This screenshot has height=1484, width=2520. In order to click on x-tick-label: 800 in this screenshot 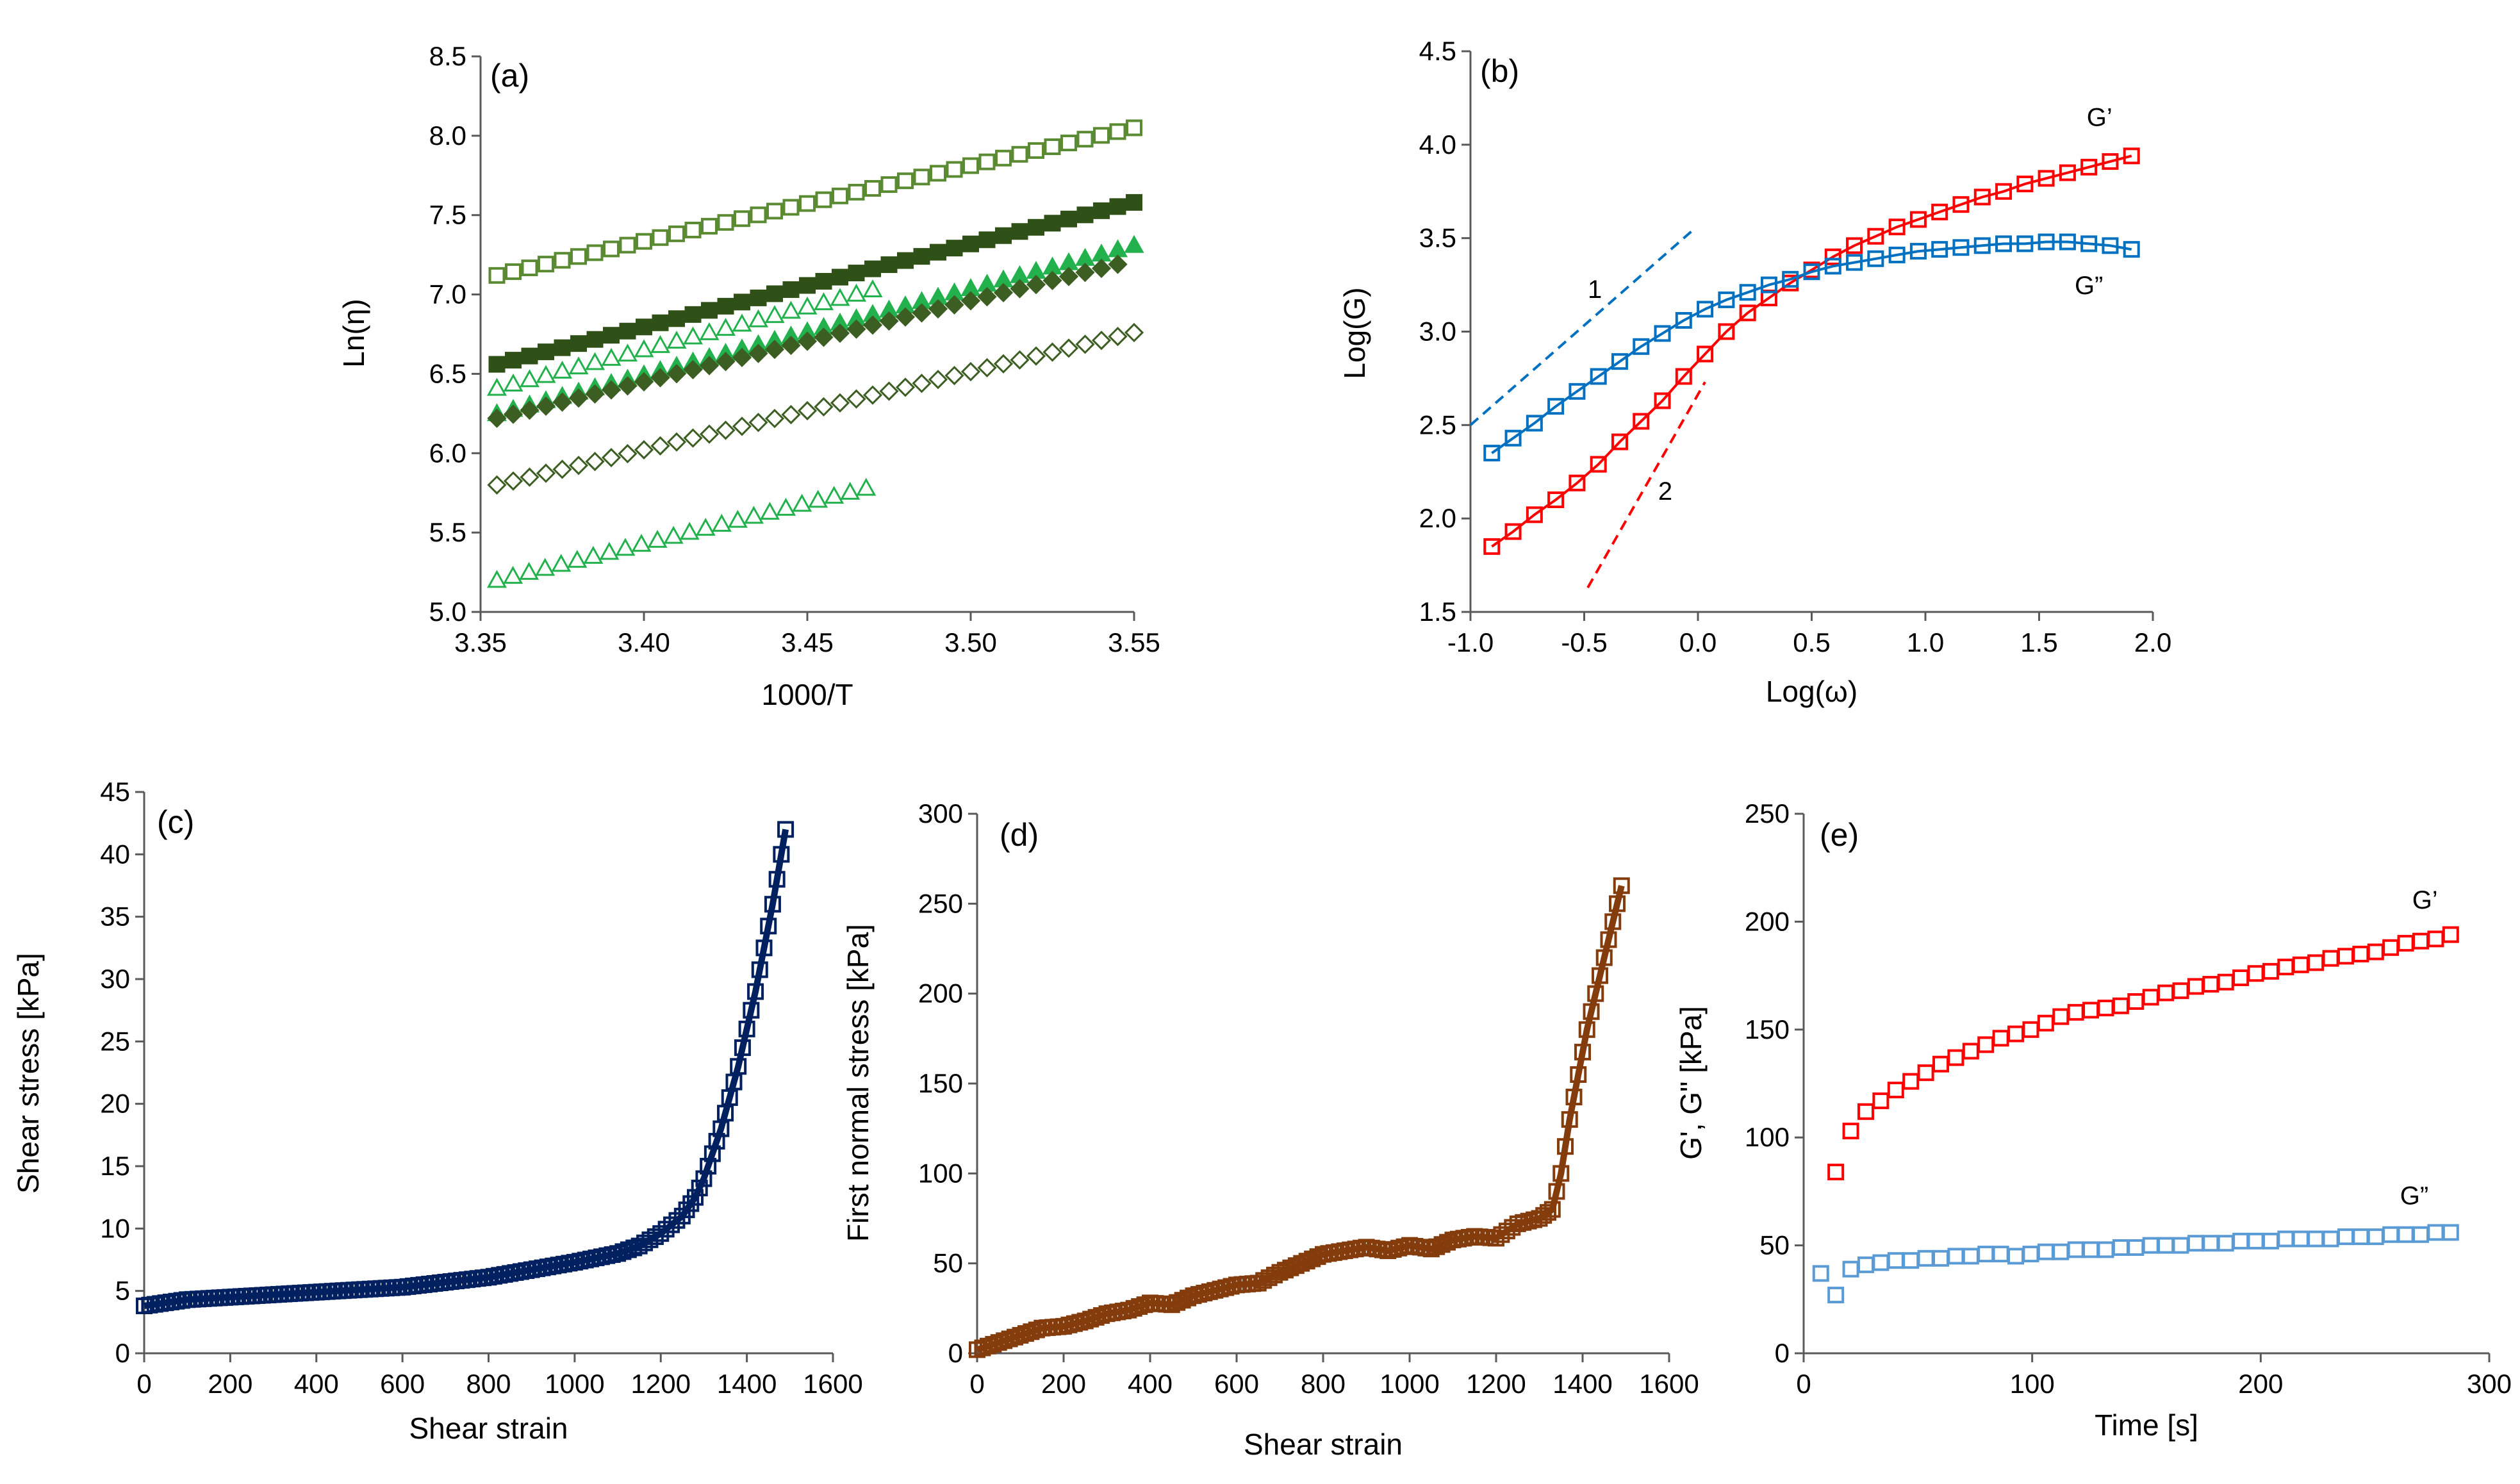, I will do `click(1323, 1384)`.